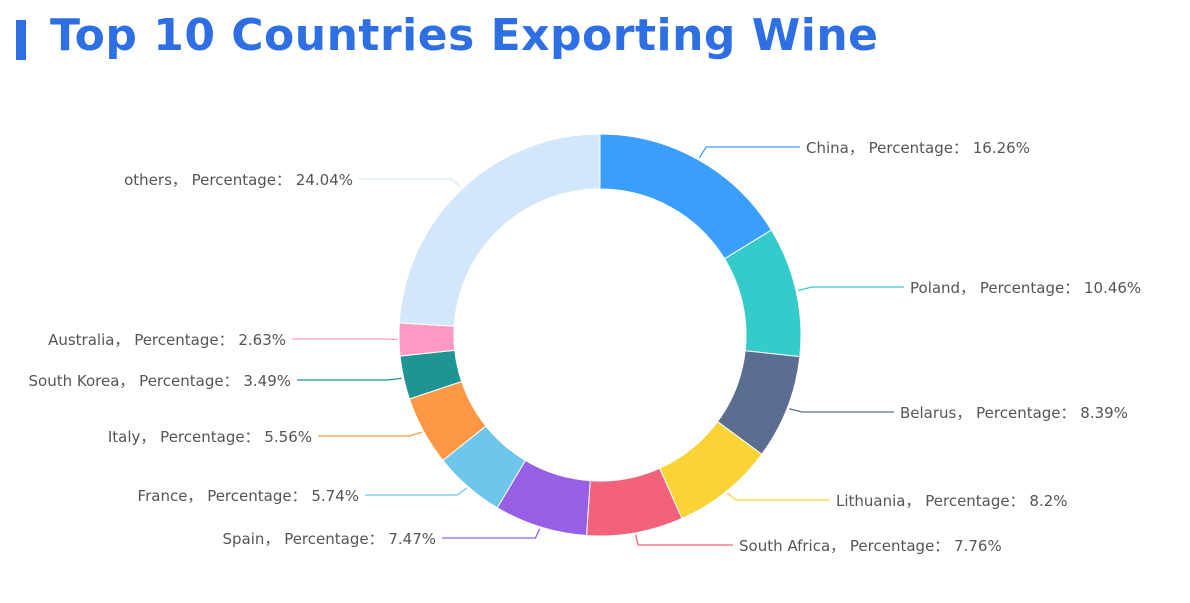 This screenshot has width=1190, height=603. Describe the element at coordinates (850, 289) in the screenshot. I see `leader-line-poland` at that location.